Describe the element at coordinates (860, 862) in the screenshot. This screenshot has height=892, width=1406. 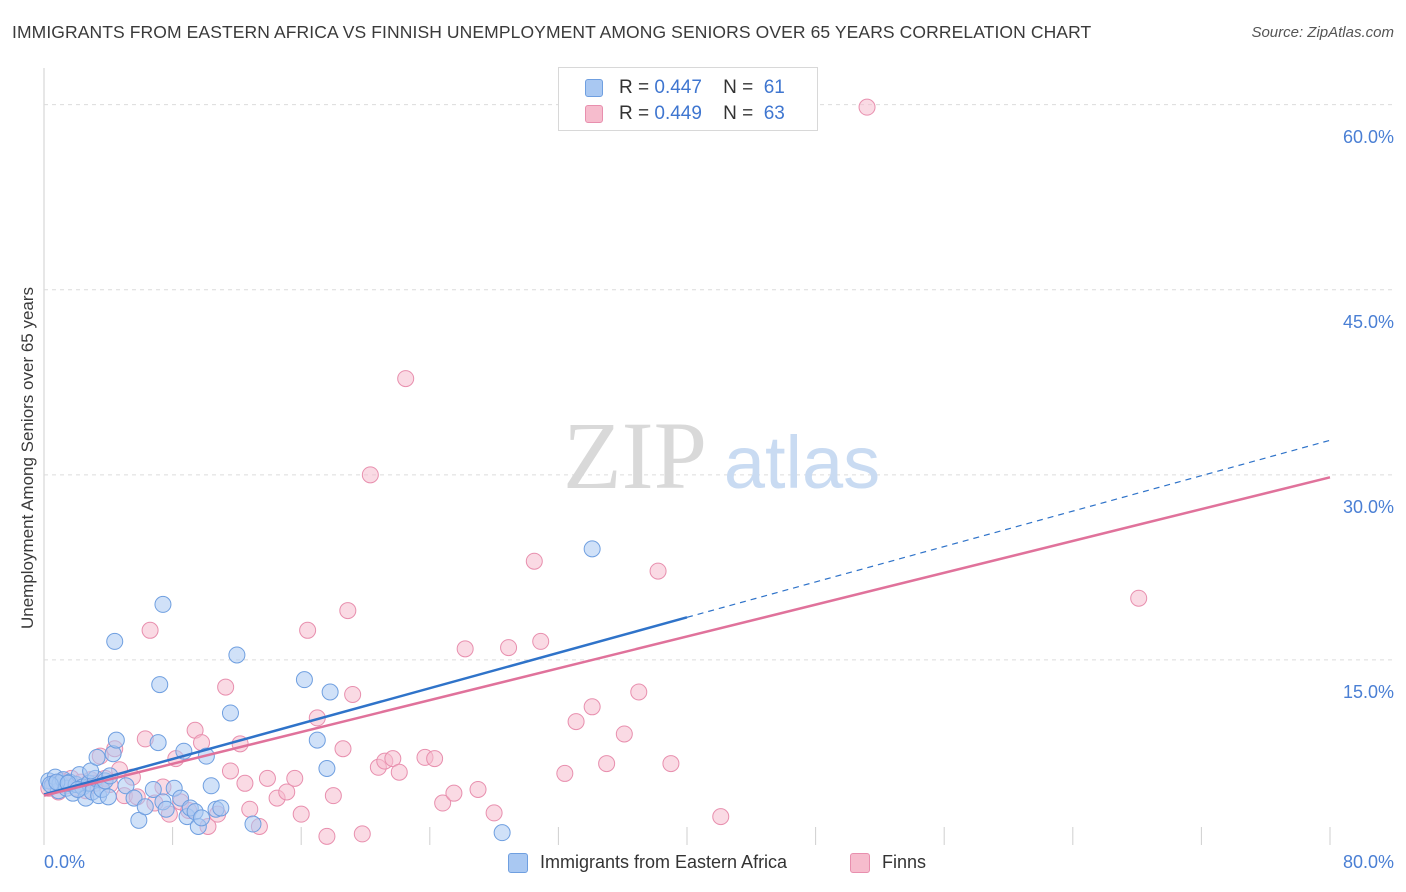
I see `bottom-legend-swatch-pink` at that location.